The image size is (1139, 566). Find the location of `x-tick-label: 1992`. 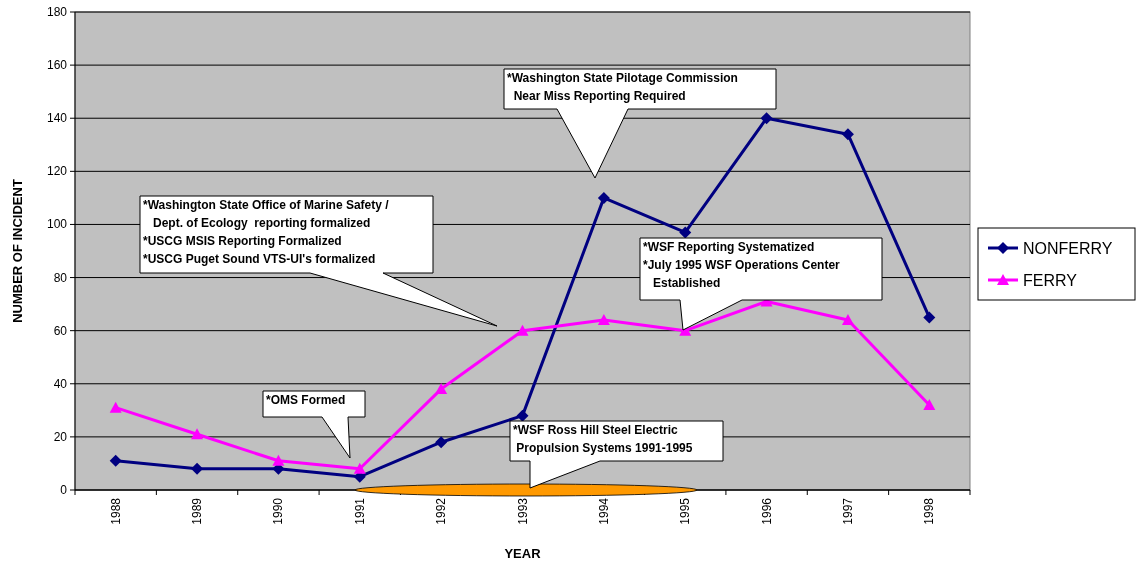

x-tick-label: 1992 is located at coordinates (441, 511).